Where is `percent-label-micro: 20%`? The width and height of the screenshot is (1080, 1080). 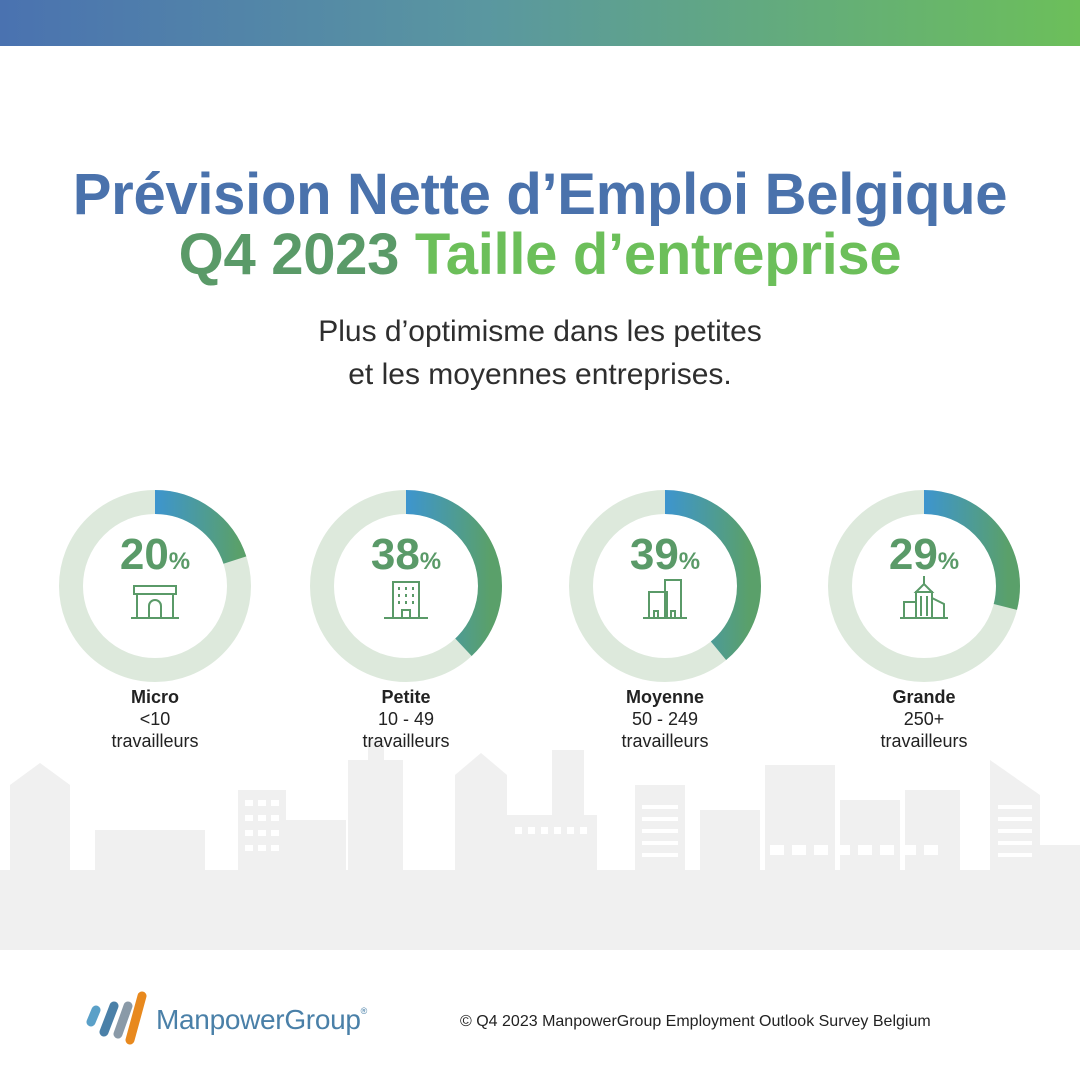 percent-label-micro: 20% is located at coordinates (155, 555).